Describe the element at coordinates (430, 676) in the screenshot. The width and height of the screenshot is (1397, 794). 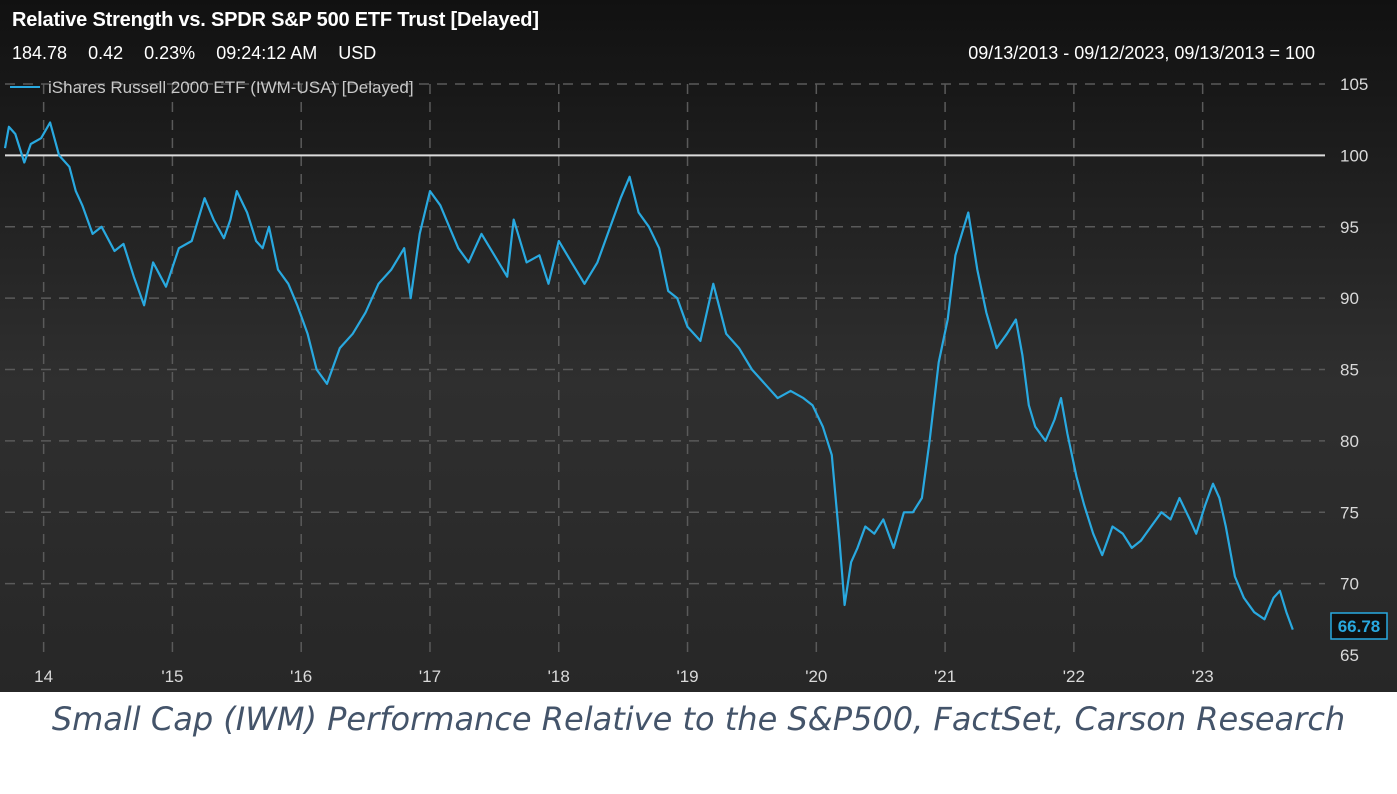
I see `x-tick-label: '17` at that location.